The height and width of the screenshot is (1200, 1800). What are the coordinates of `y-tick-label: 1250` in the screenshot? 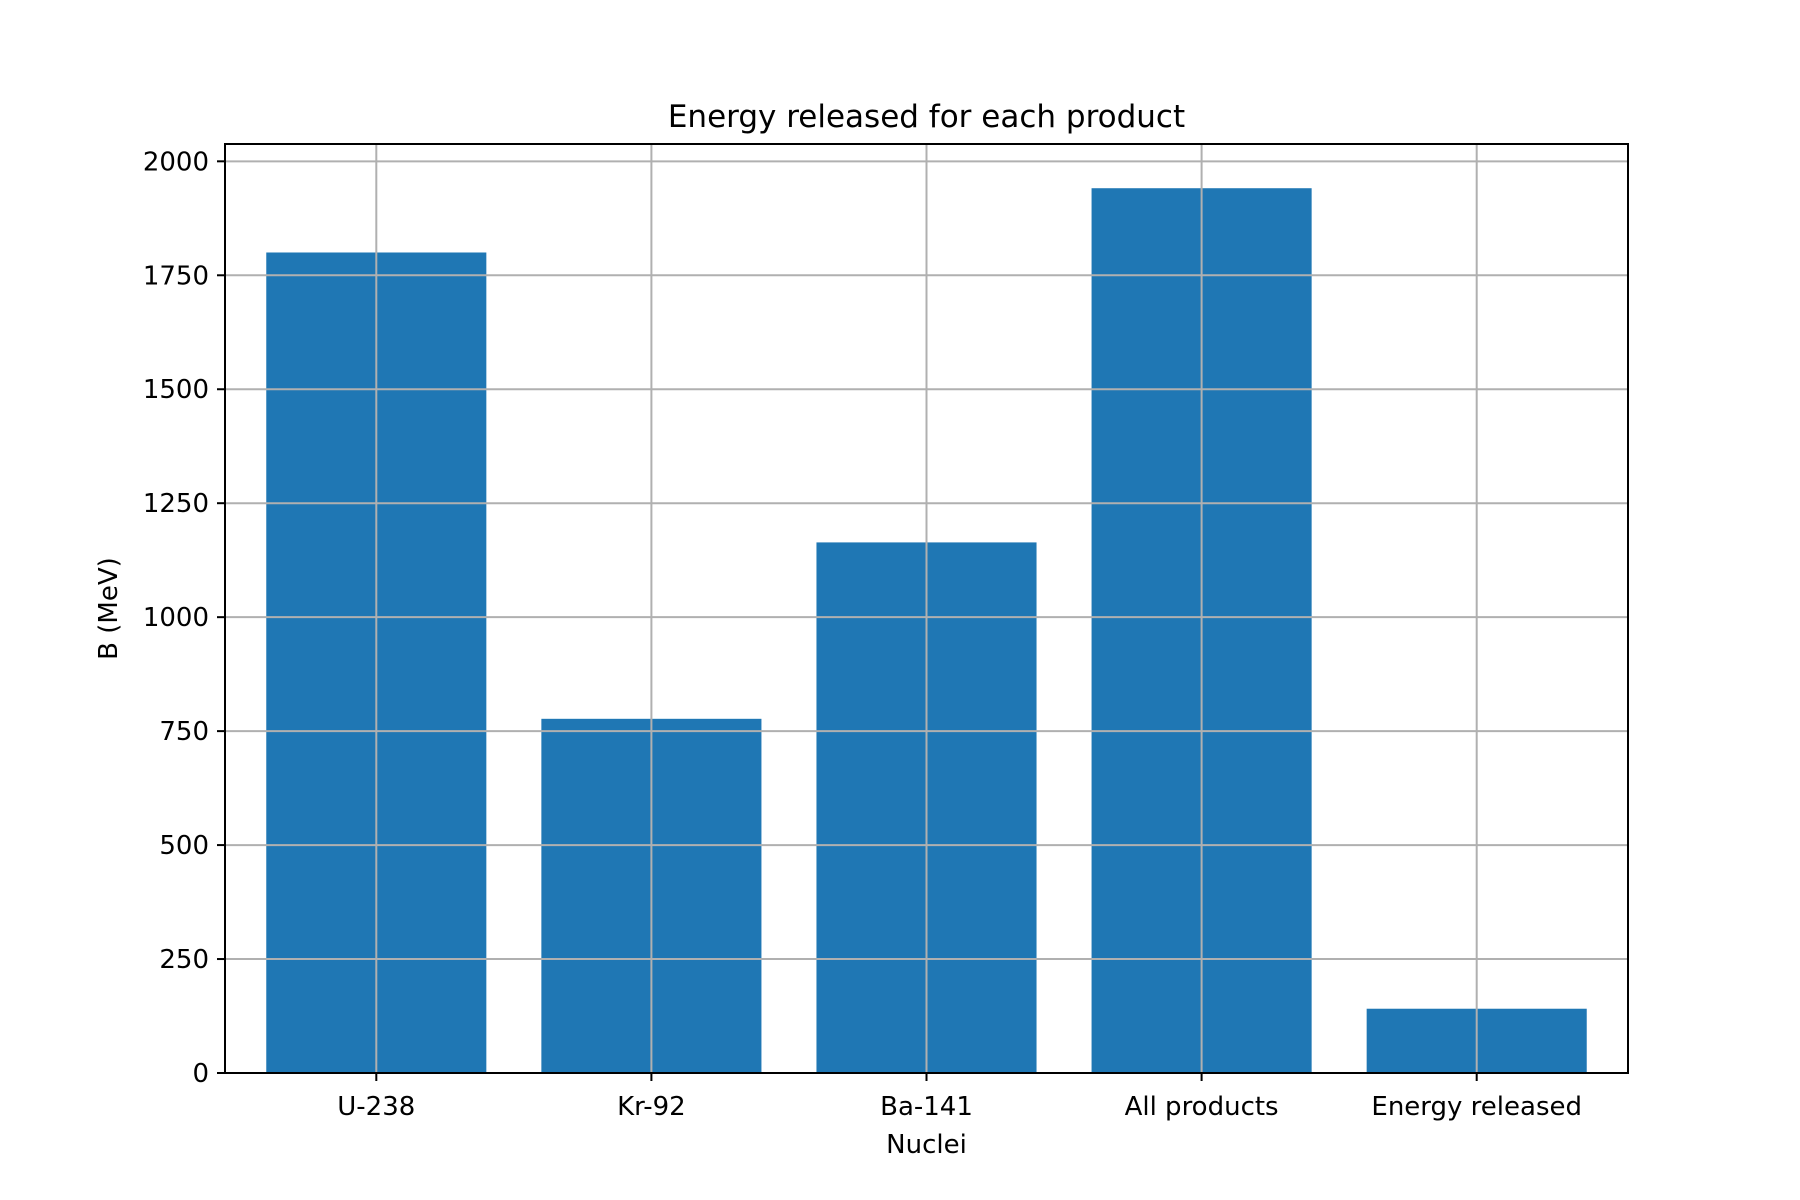 It's located at (176, 504).